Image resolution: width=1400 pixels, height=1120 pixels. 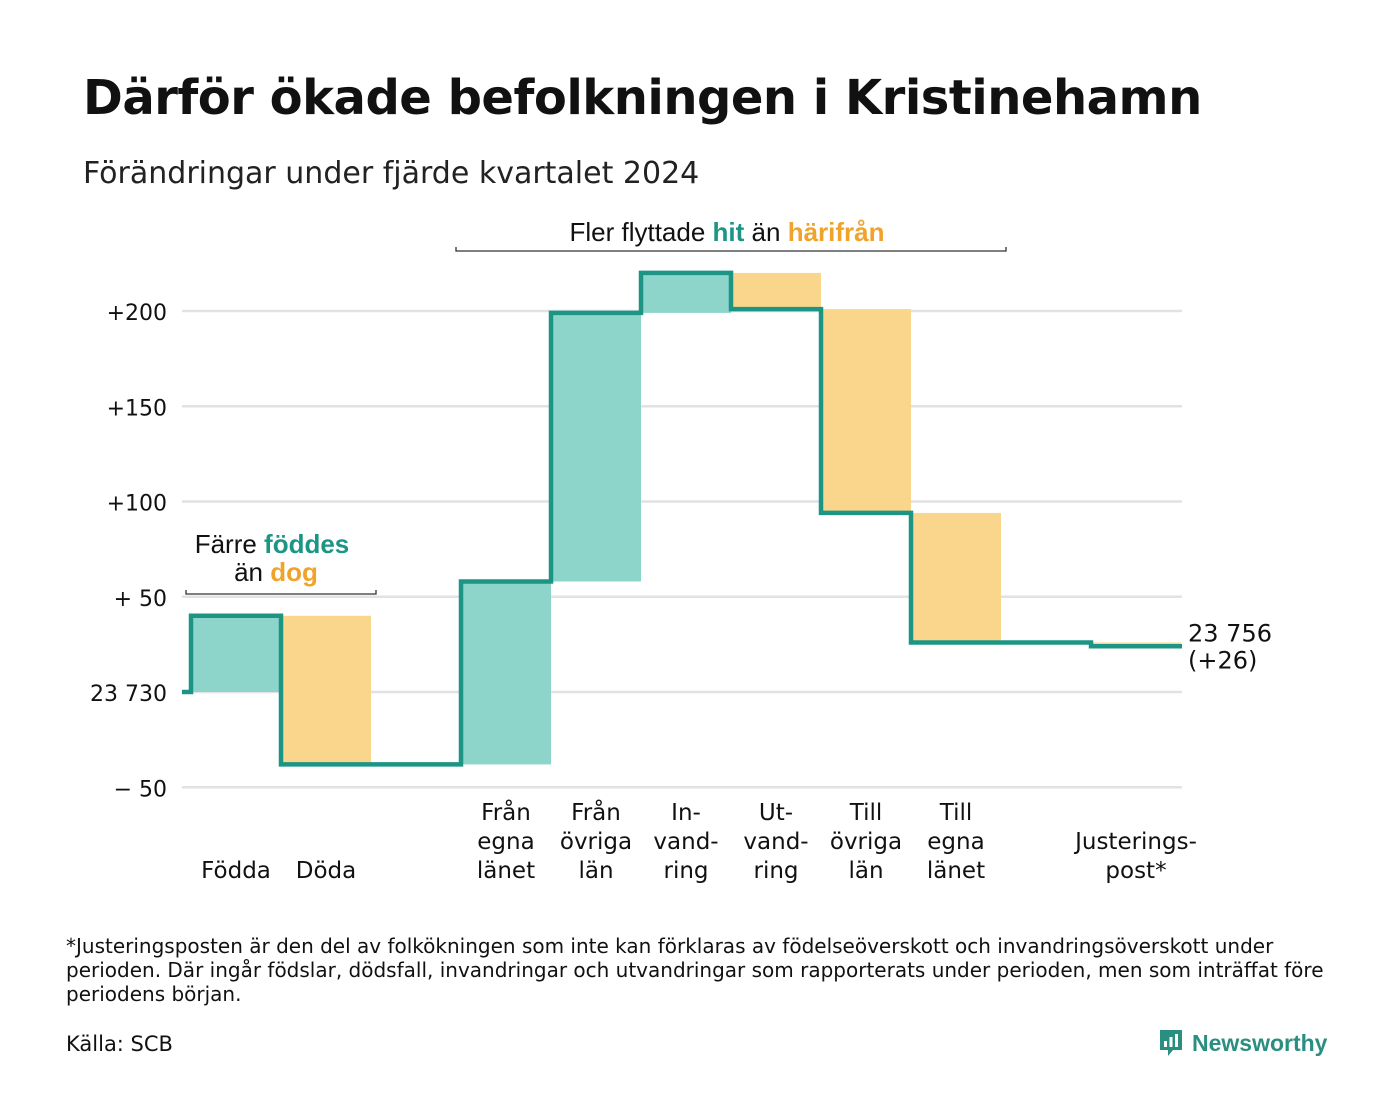 I want to click on x-axis-label: post*, so click(x=1135, y=871).